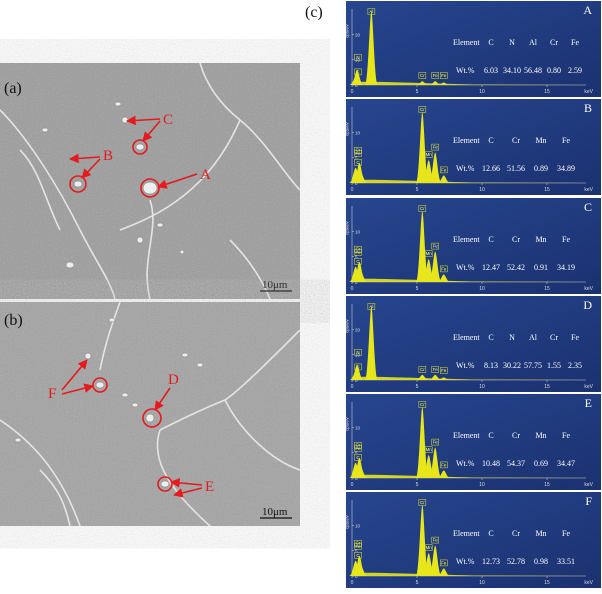 Image resolution: width=602 pixels, height=594 pixels. What do you see at coordinates (541, 463) in the screenshot?
I see `wt-value: 0.69` at bounding box center [541, 463].